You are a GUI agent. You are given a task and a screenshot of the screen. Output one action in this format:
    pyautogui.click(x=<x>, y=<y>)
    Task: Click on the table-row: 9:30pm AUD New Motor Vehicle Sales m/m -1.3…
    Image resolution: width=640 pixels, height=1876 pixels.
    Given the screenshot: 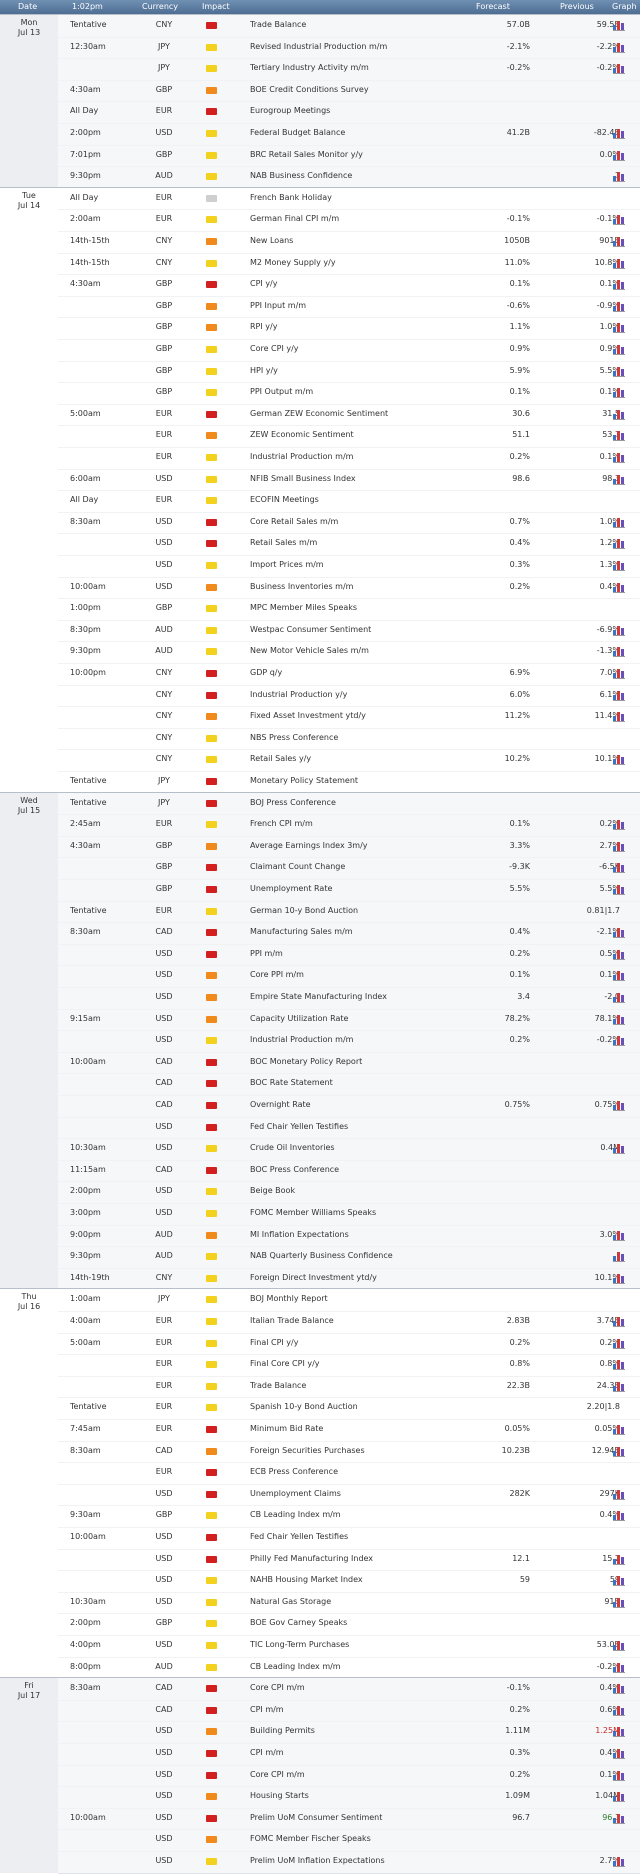 What is the action you would take?
    pyautogui.click(x=349, y=652)
    